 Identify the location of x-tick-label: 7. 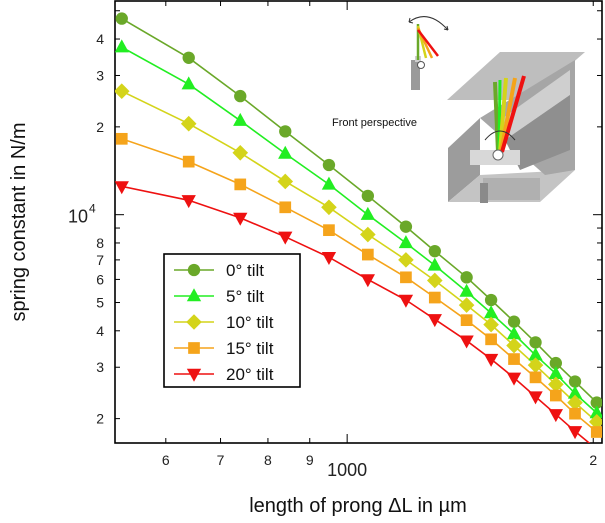
(221, 460).